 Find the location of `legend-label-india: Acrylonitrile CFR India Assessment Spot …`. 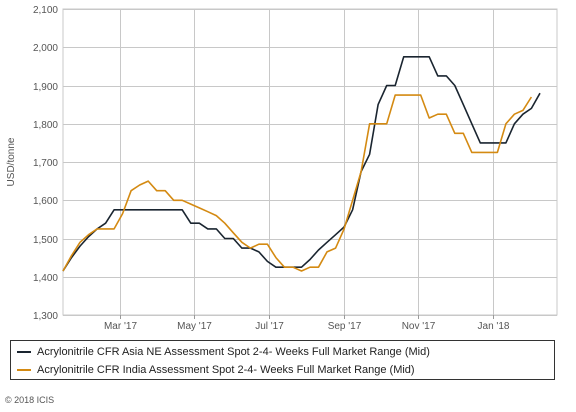

legend-label-india: Acrylonitrile CFR India Assessment Spot … is located at coordinates (226, 370).